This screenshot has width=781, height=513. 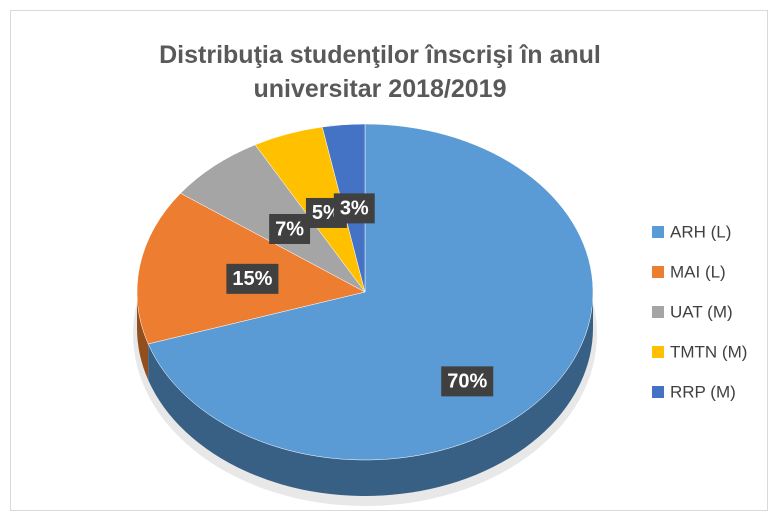 I want to click on data-label: 7%, so click(x=290, y=228).